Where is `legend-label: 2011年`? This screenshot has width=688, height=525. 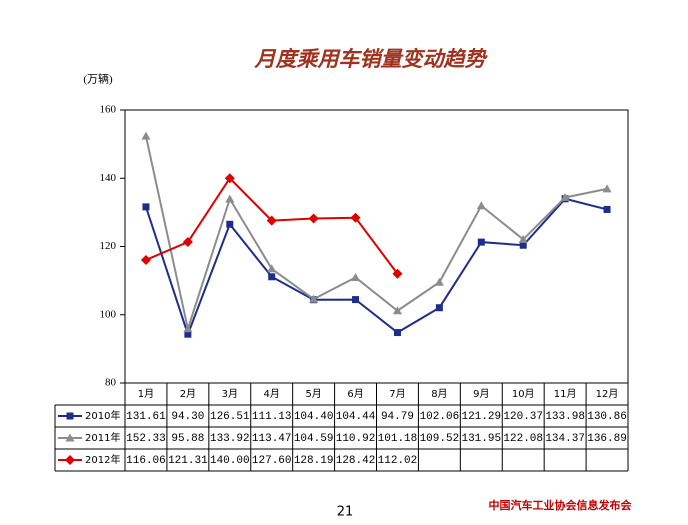
legend-label: 2011年 is located at coordinates (102, 437).